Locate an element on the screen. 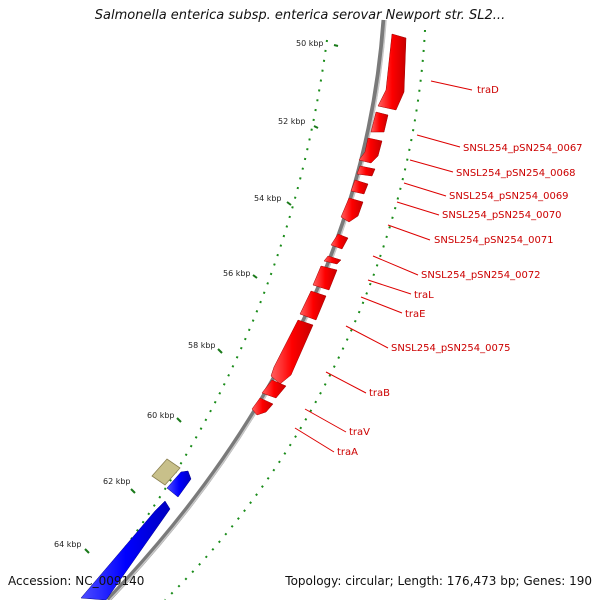 The height and width of the screenshot is (600, 600). scale-tick-label: 52 kbp is located at coordinates (292, 121).